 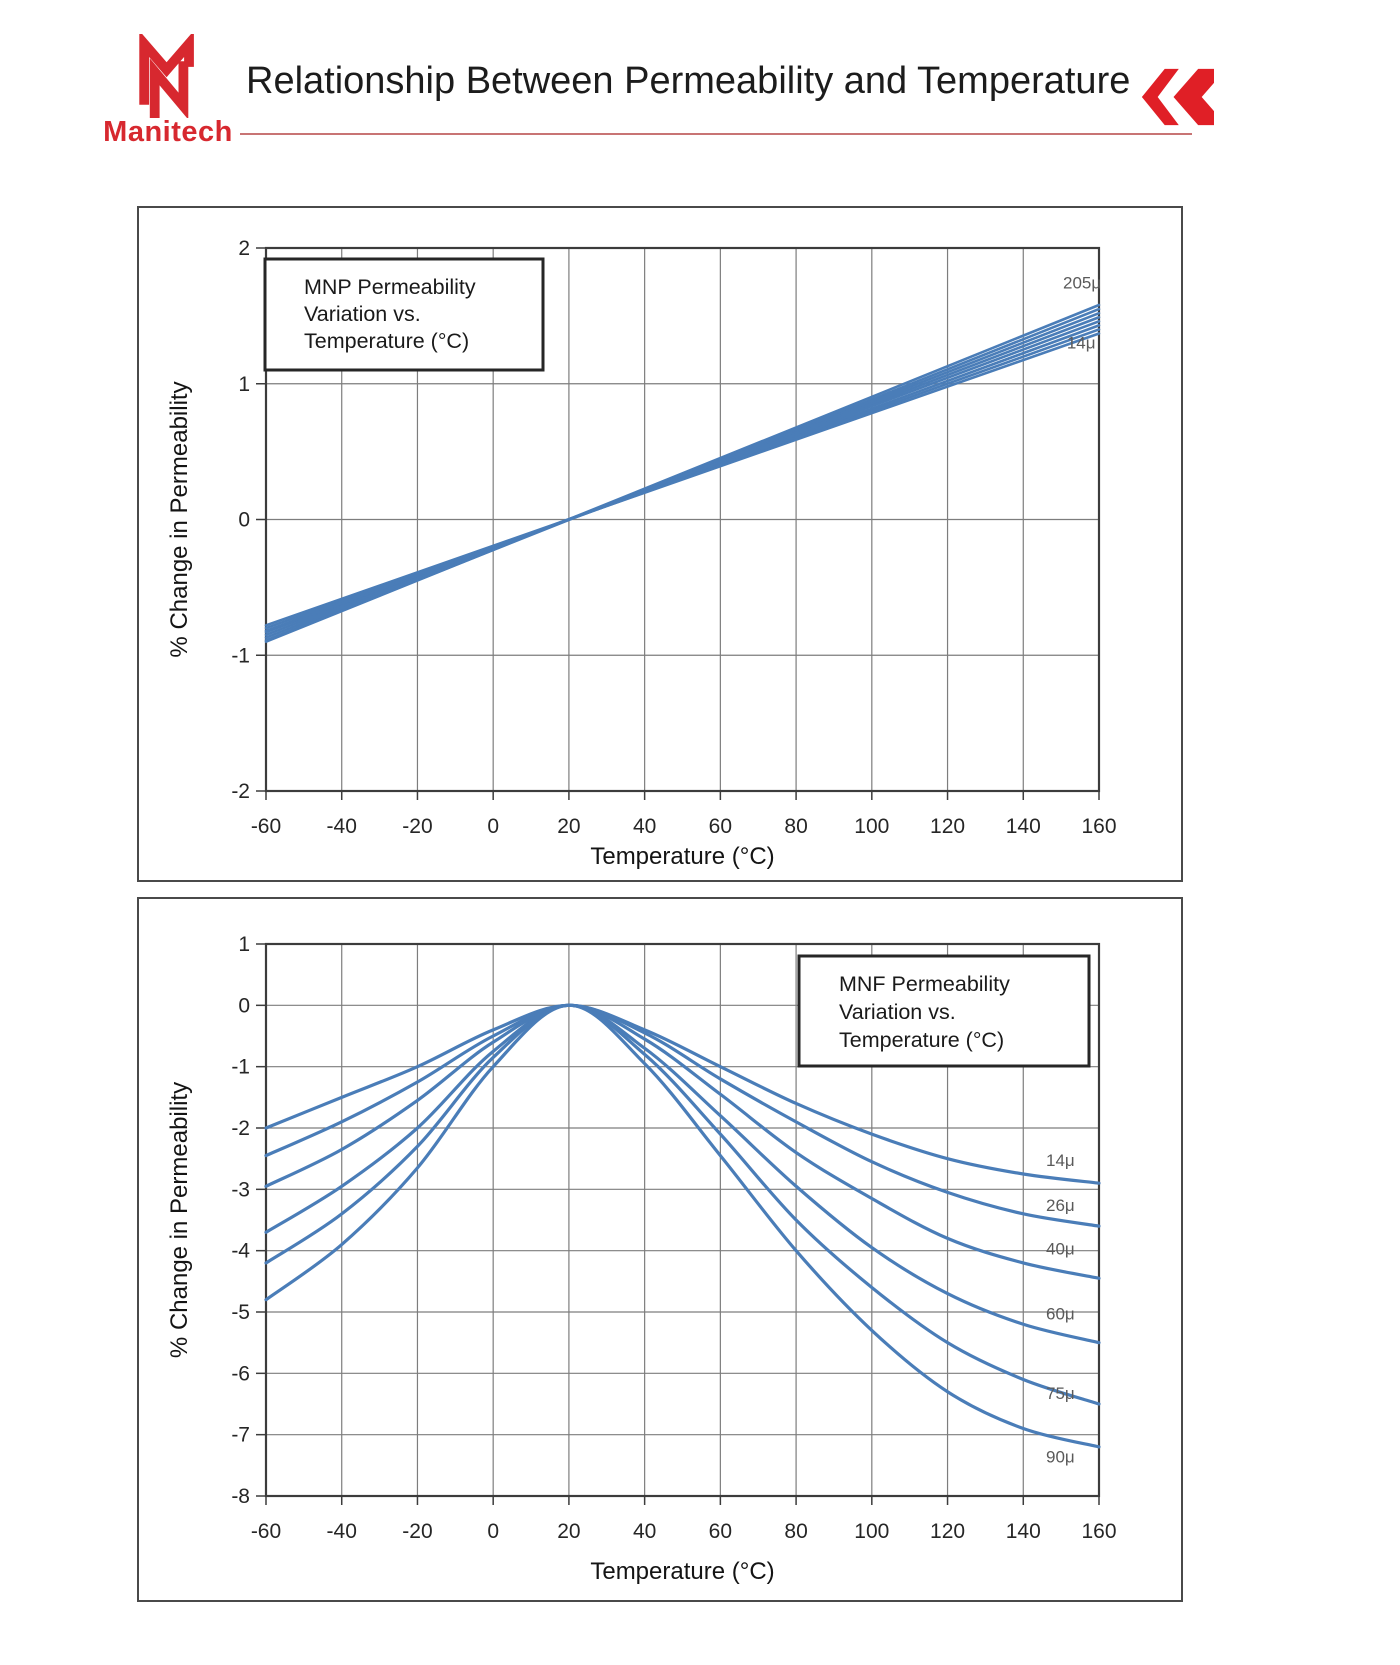 What do you see at coordinates (240, 1189) in the screenshot?
I see `y-tick-label: -3` at bounding box center [240, 1189].